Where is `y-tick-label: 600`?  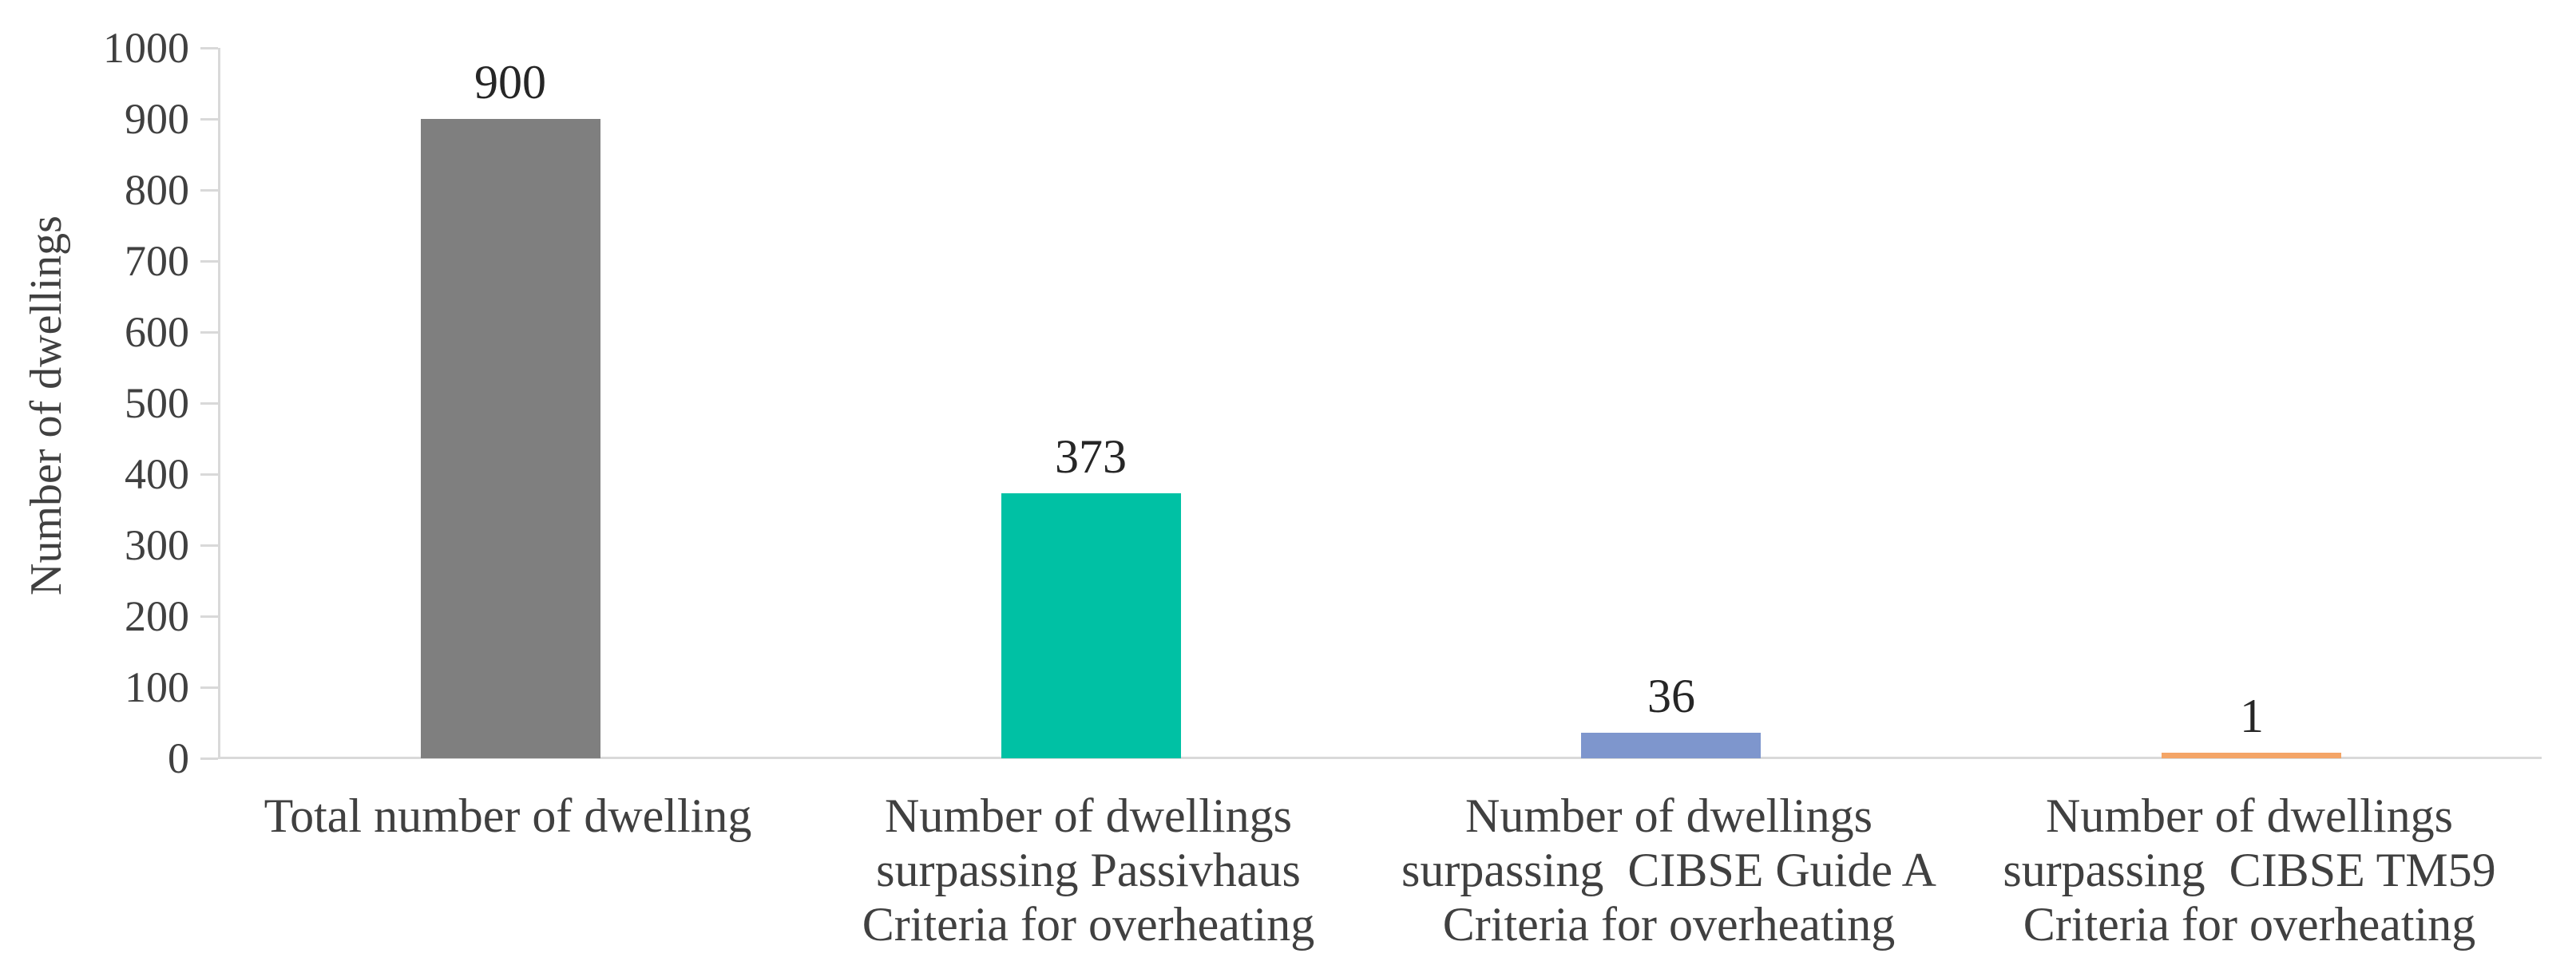 y-tick-label: 600 is located at coordinates (157, 332).